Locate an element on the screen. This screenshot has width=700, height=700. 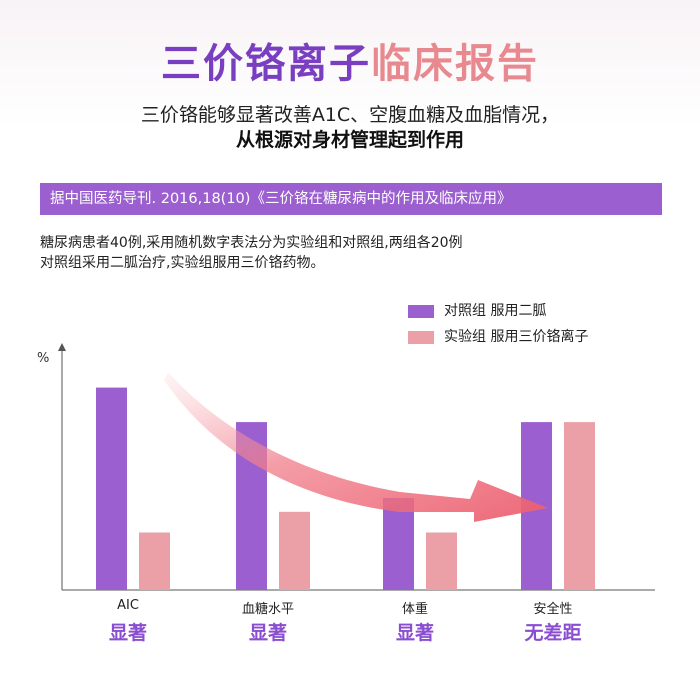
category-label-0: AIC is located at coordinates (128, 605).